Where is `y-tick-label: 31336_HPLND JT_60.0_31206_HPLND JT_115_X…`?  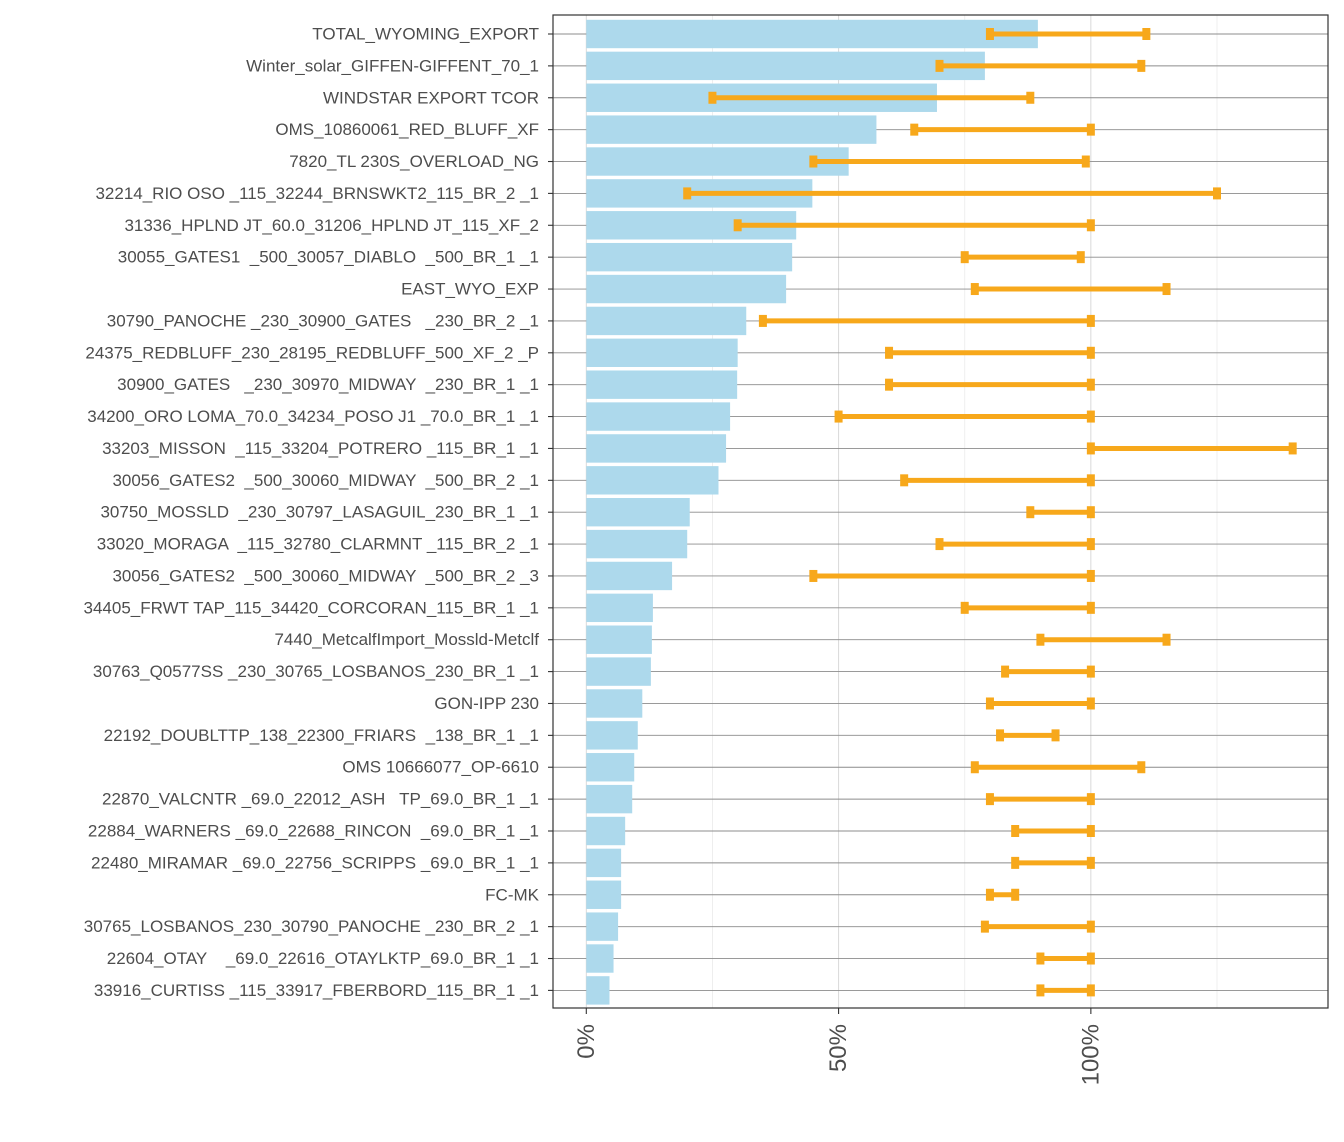 y-tick-label: 31336_HPLND JT_60.0_31206_HPLND JT_115_X… is located at coordinates (331, 225).